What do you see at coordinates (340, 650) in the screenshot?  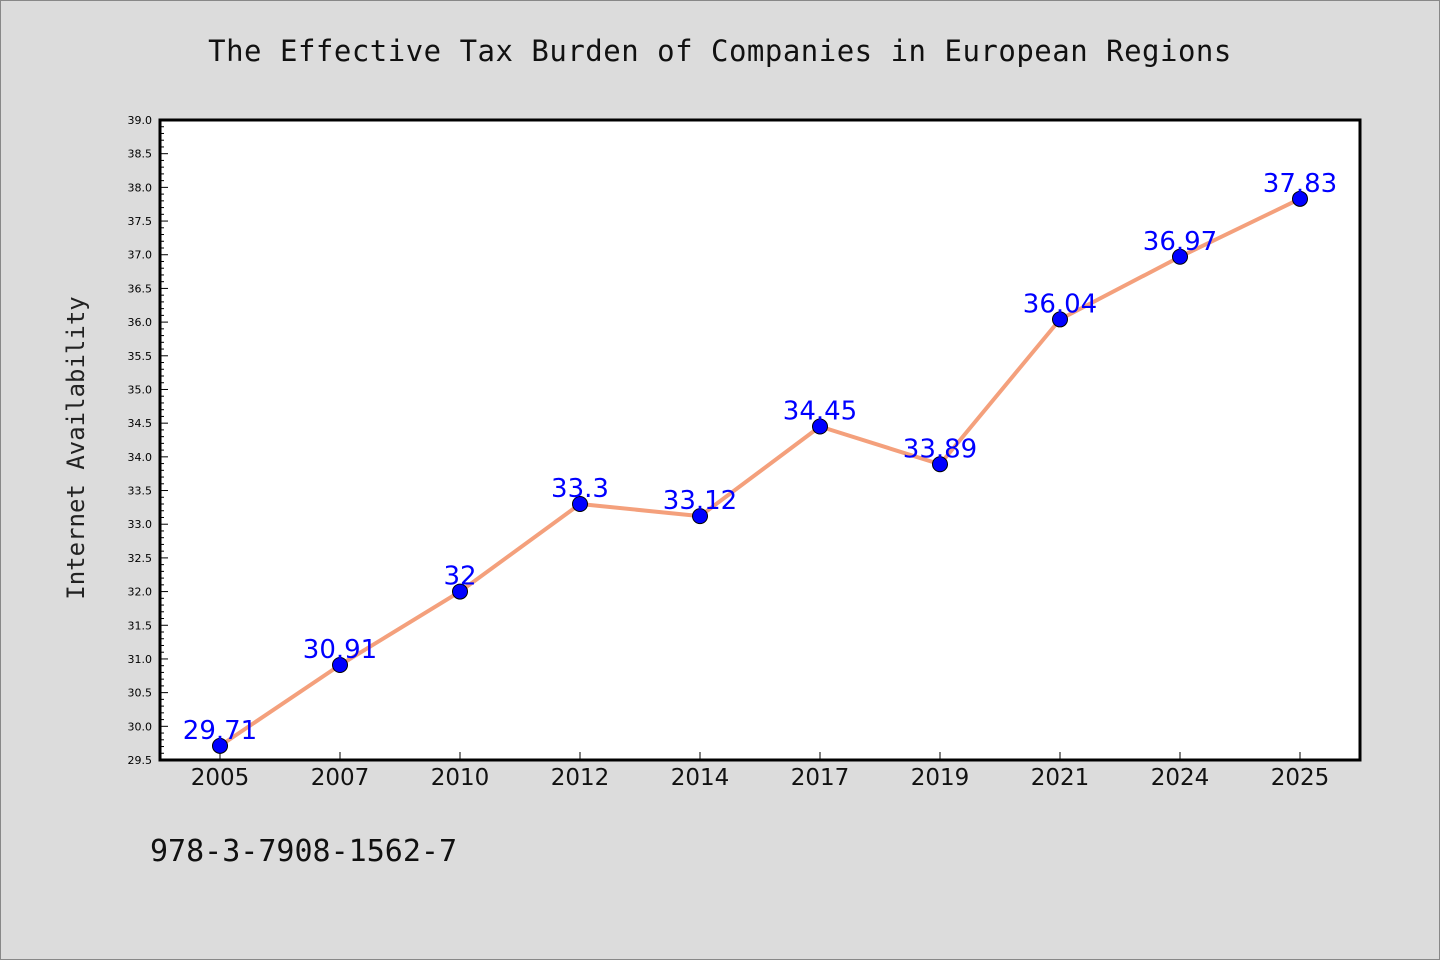 I see `data-label: 30.91` at bounding box center [340, 650].